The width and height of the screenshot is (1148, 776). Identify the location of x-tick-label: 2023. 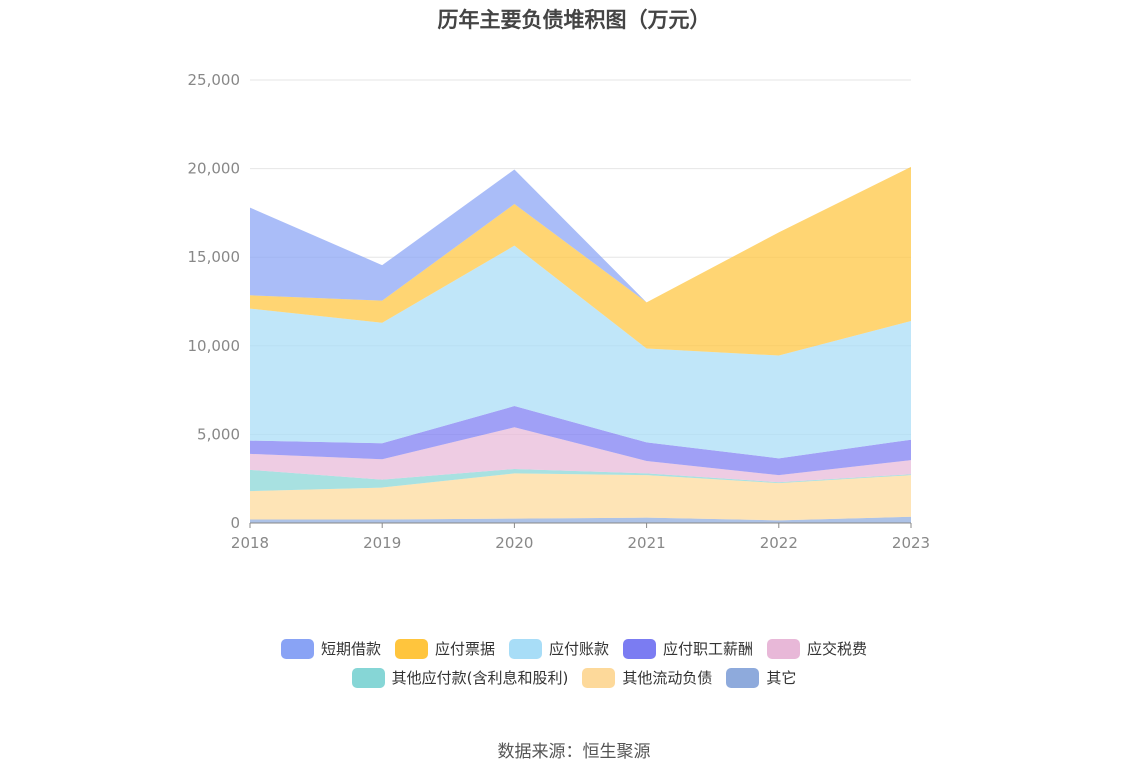
(911, 543).